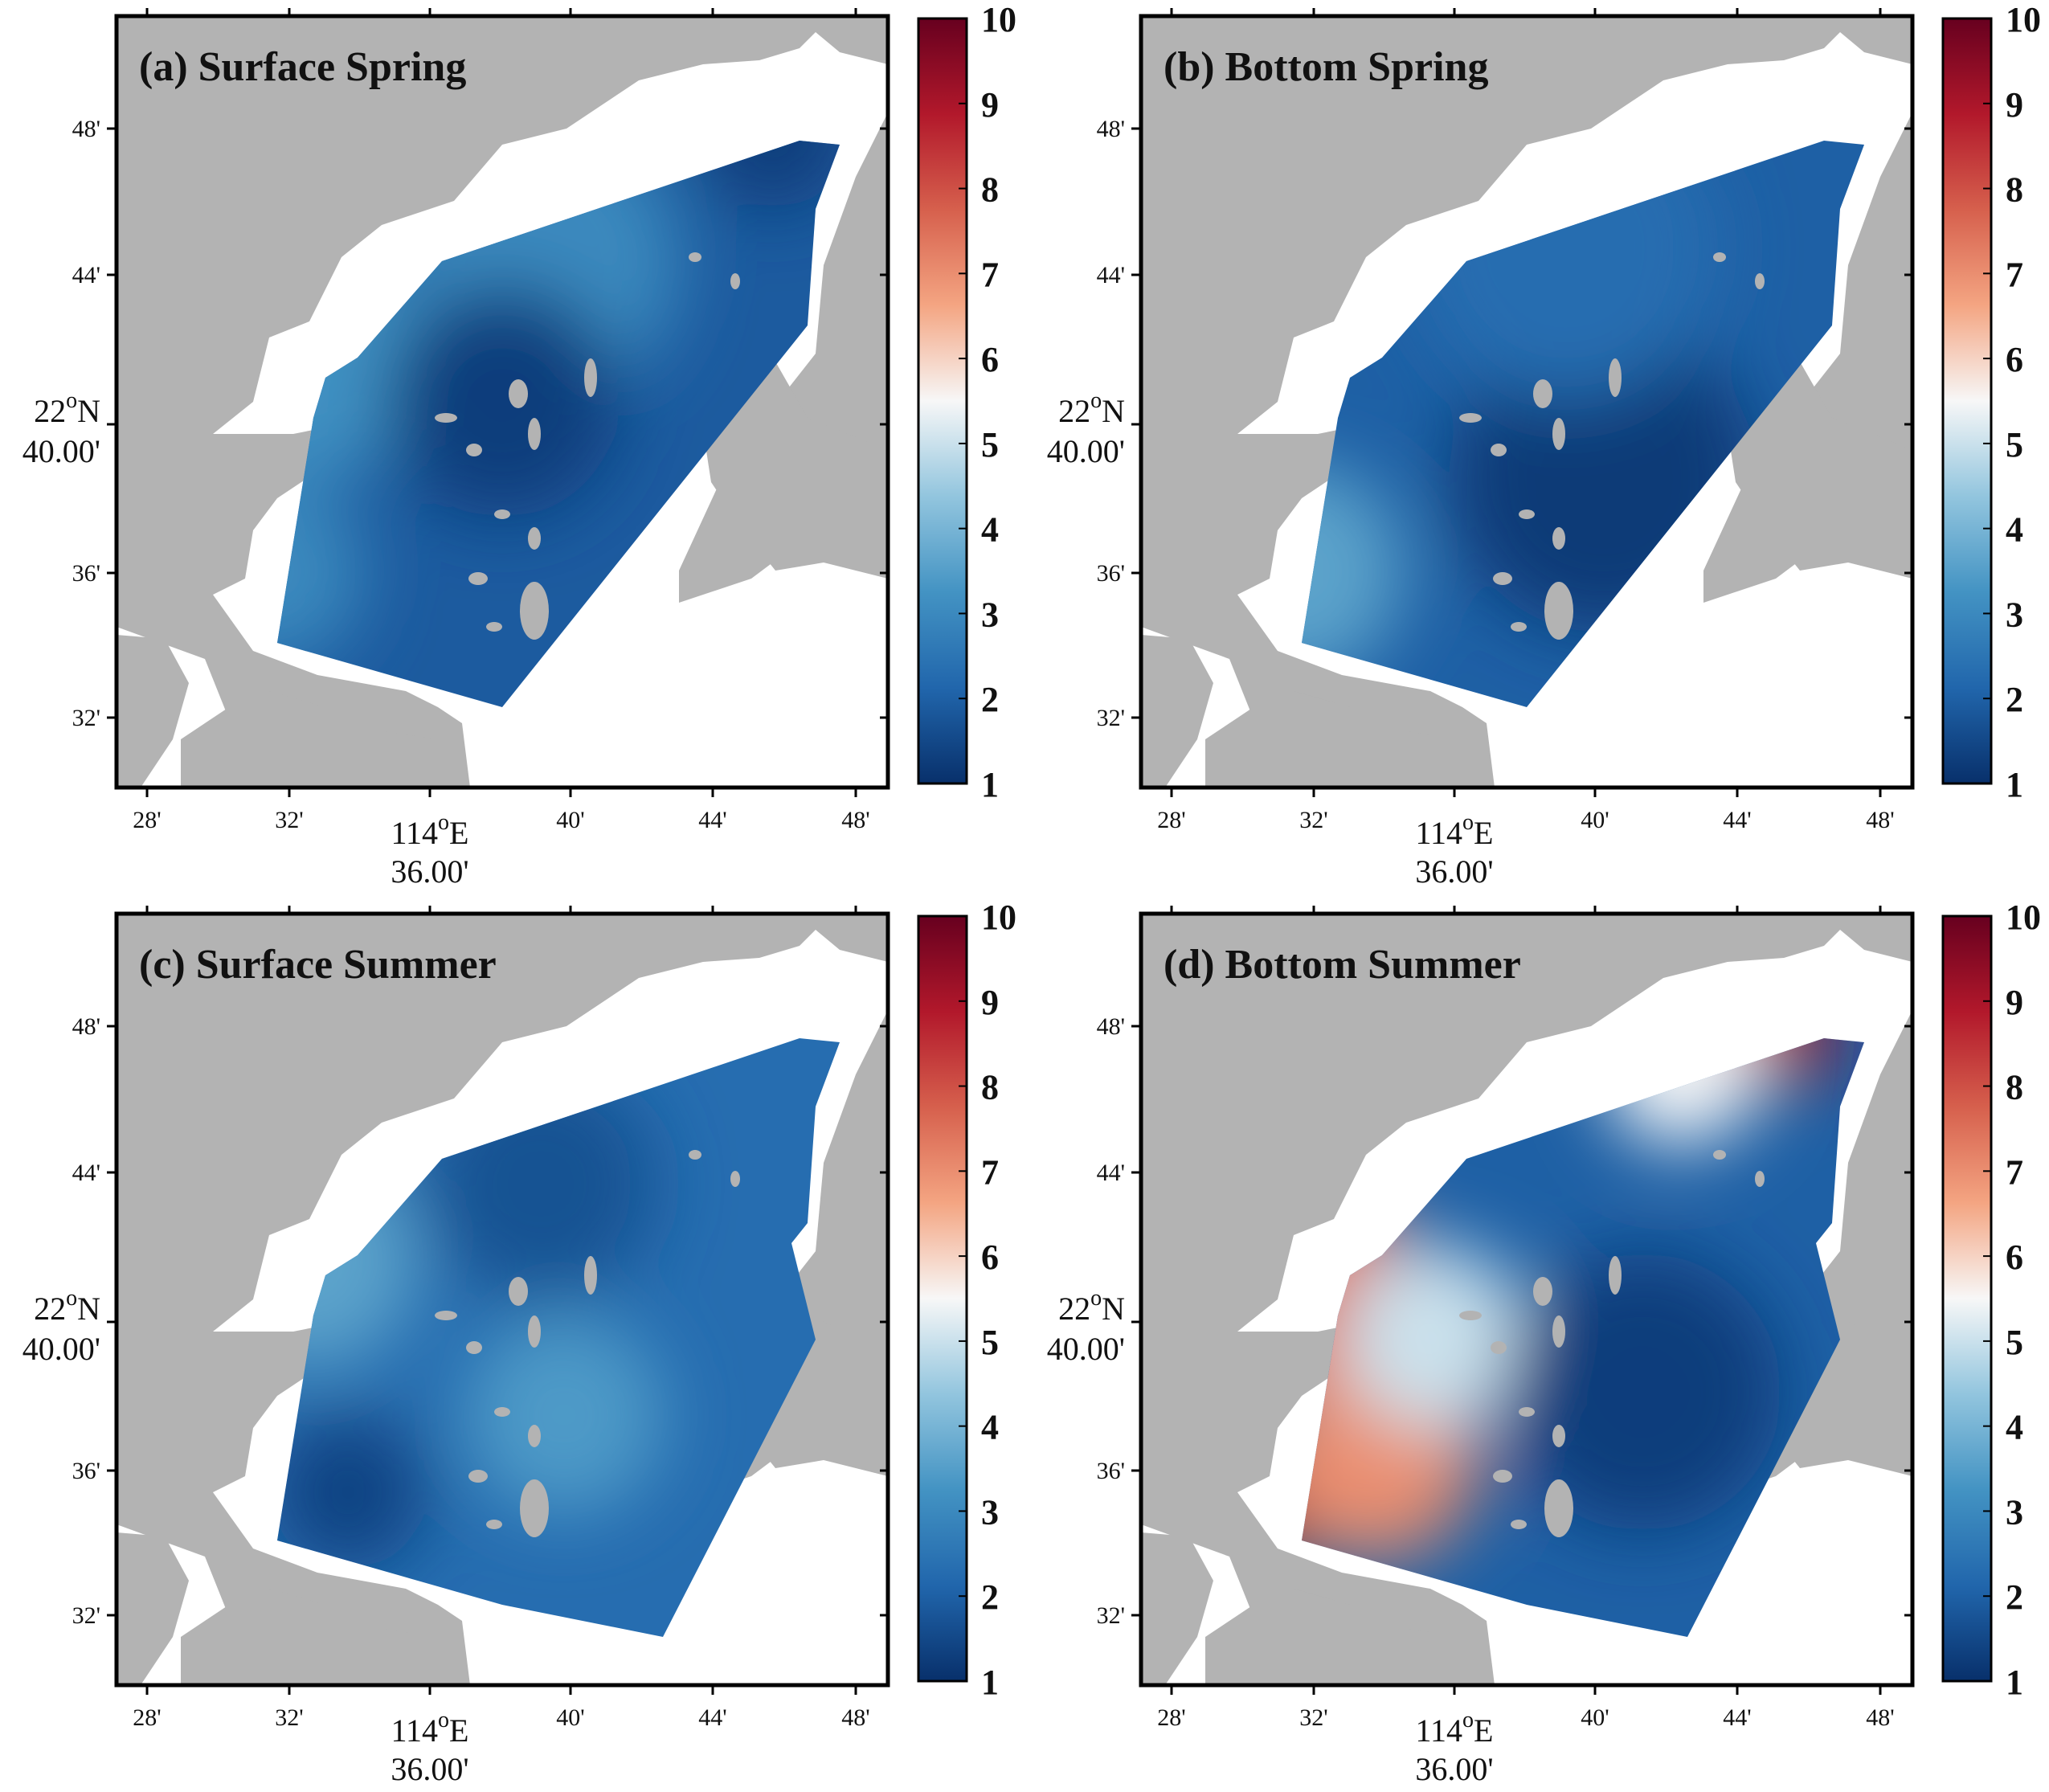  What do you see at coordinates (990, 1427) in the screenshot?
I see `colorbar-label: 4` at bounding box center [990, 1427].